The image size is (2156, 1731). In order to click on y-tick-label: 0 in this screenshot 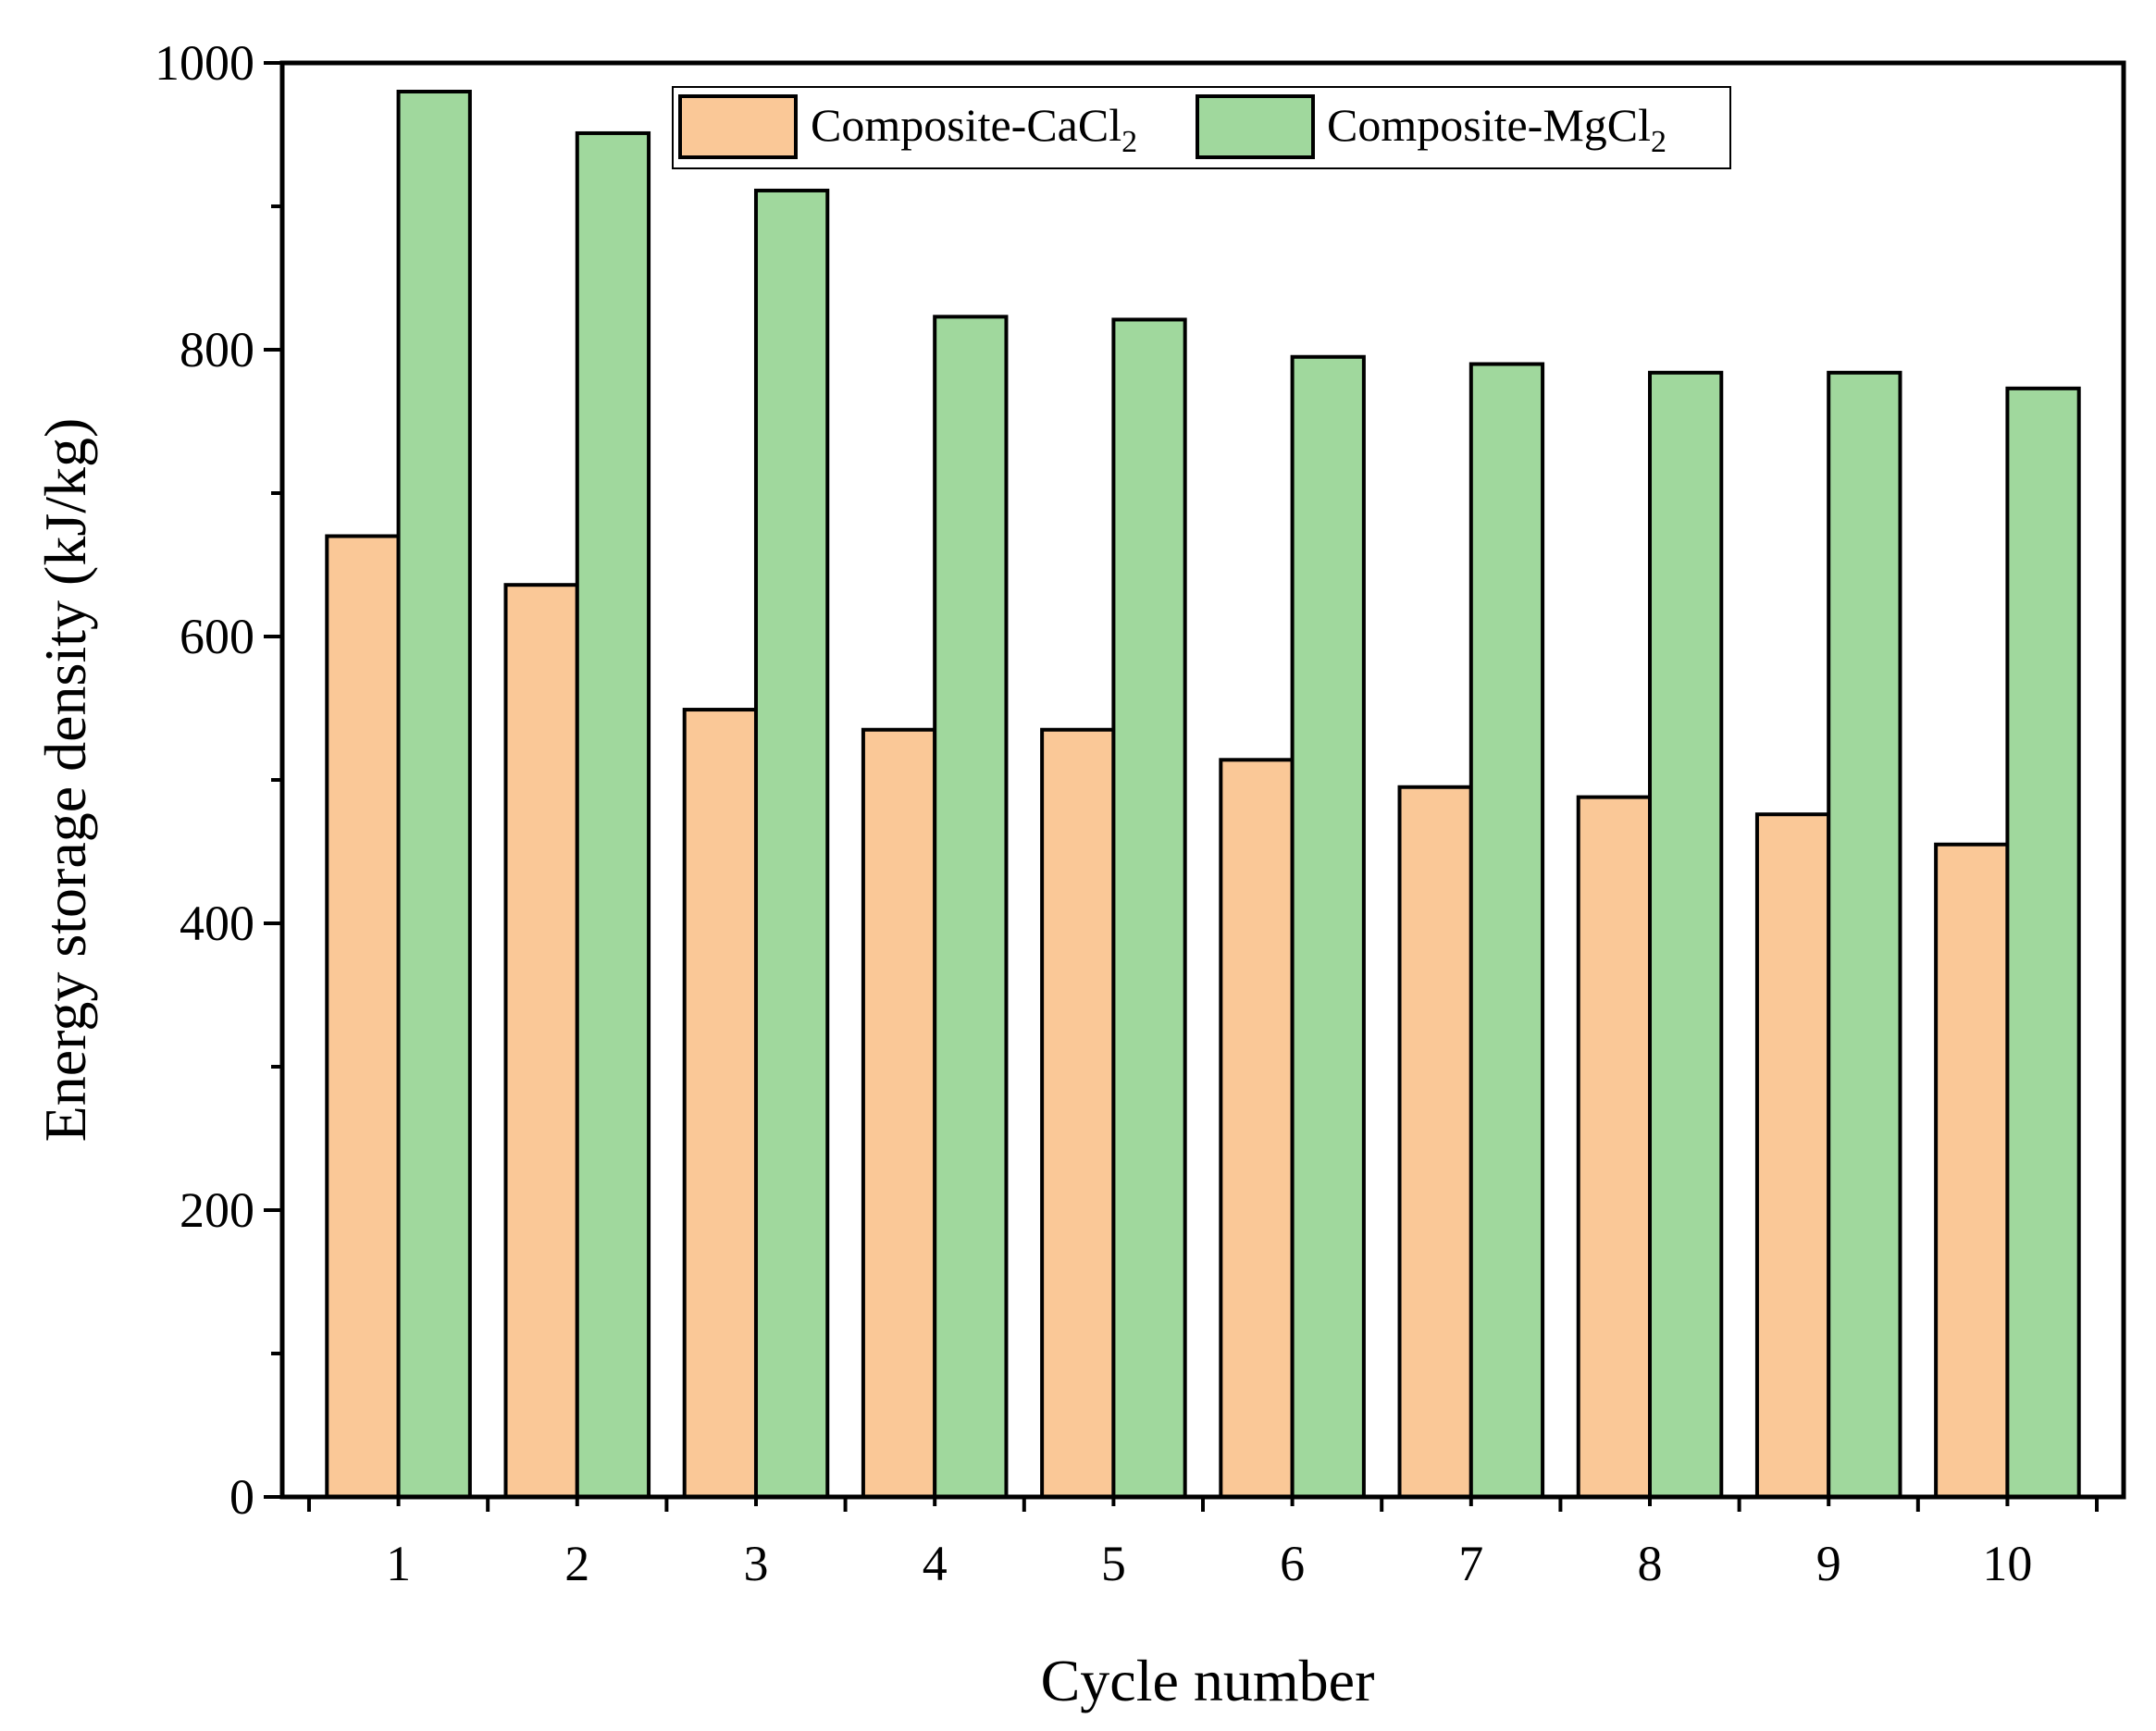, I will do `click(241, 1497)`.